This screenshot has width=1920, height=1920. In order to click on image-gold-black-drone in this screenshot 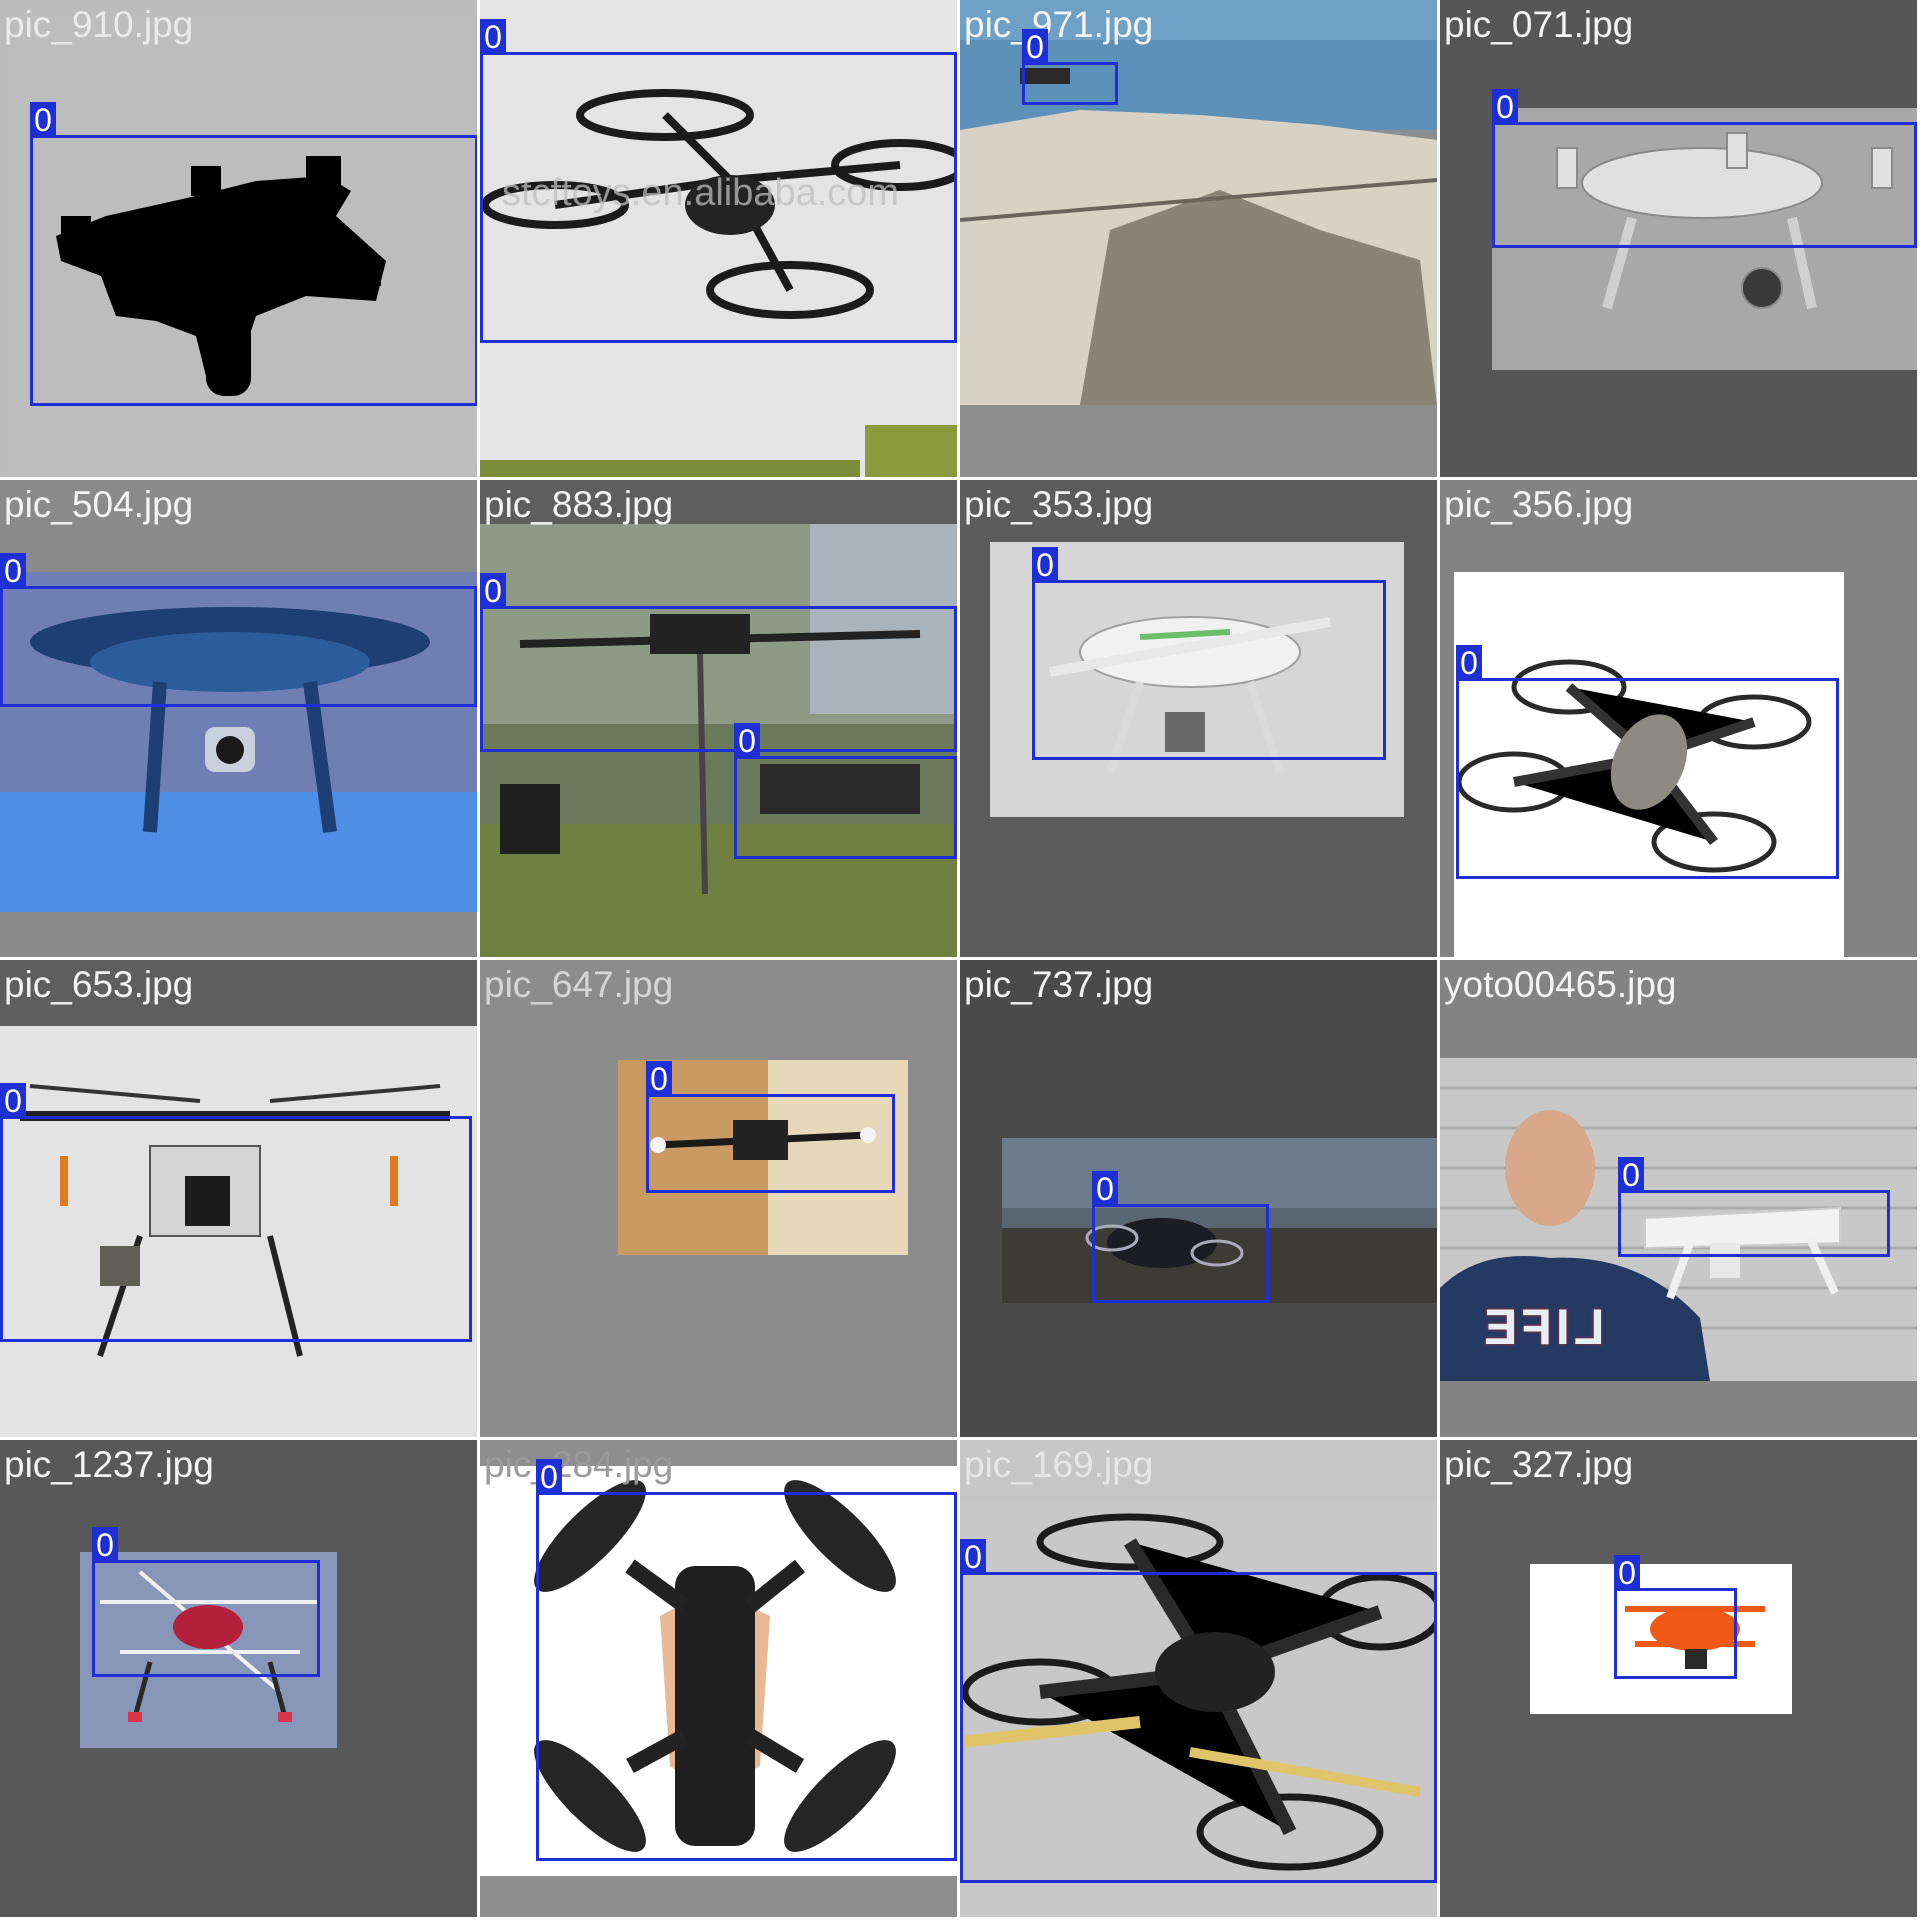, I will do `click(1198, 1709)`.